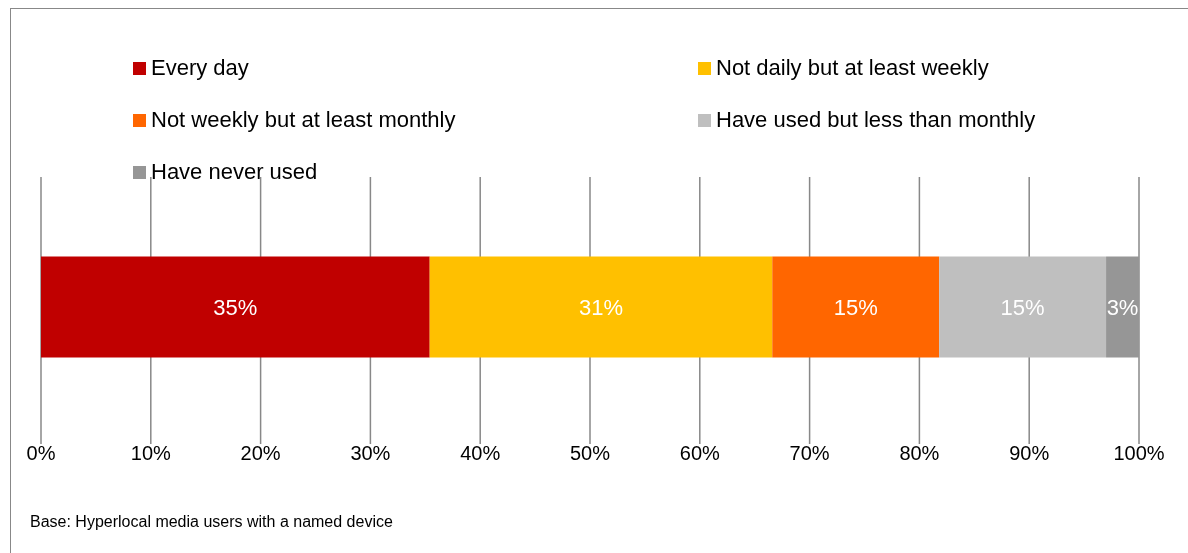  What do you see at coordinates (700, 453) in the screenshot?
I see `x-tick-label: 60%` at bounding box center [700, 453].